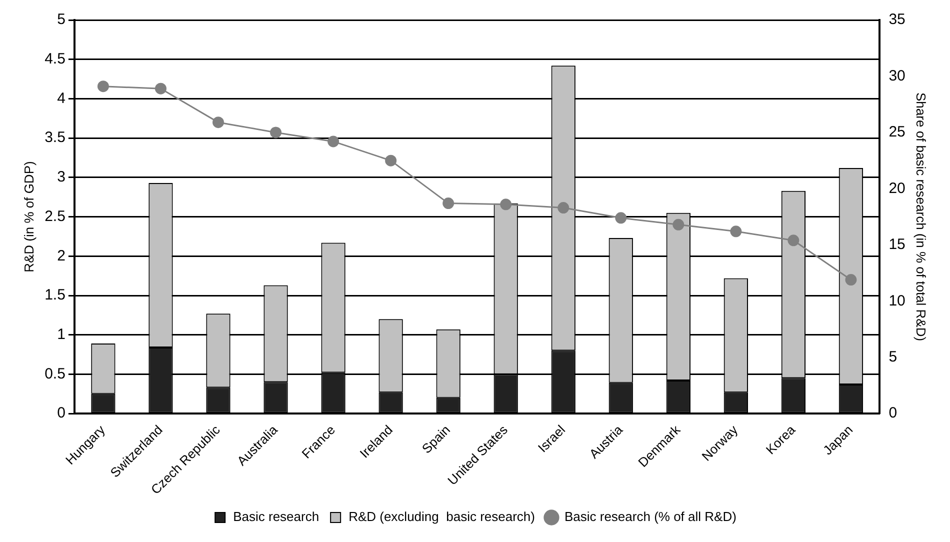 The height and width of the screenshot is (542, 950). I want to click on y2-tick-label: 30, so click(897, 75).